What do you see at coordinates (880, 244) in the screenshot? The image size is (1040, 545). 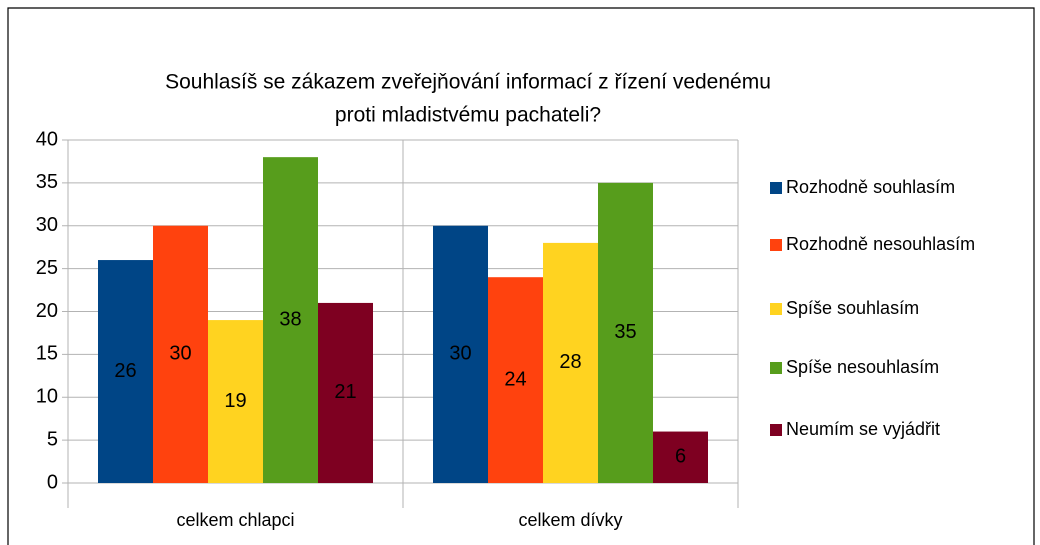 I see `legend-label: Rozhodně nesouhlasím` at bounding box center [880, 244].